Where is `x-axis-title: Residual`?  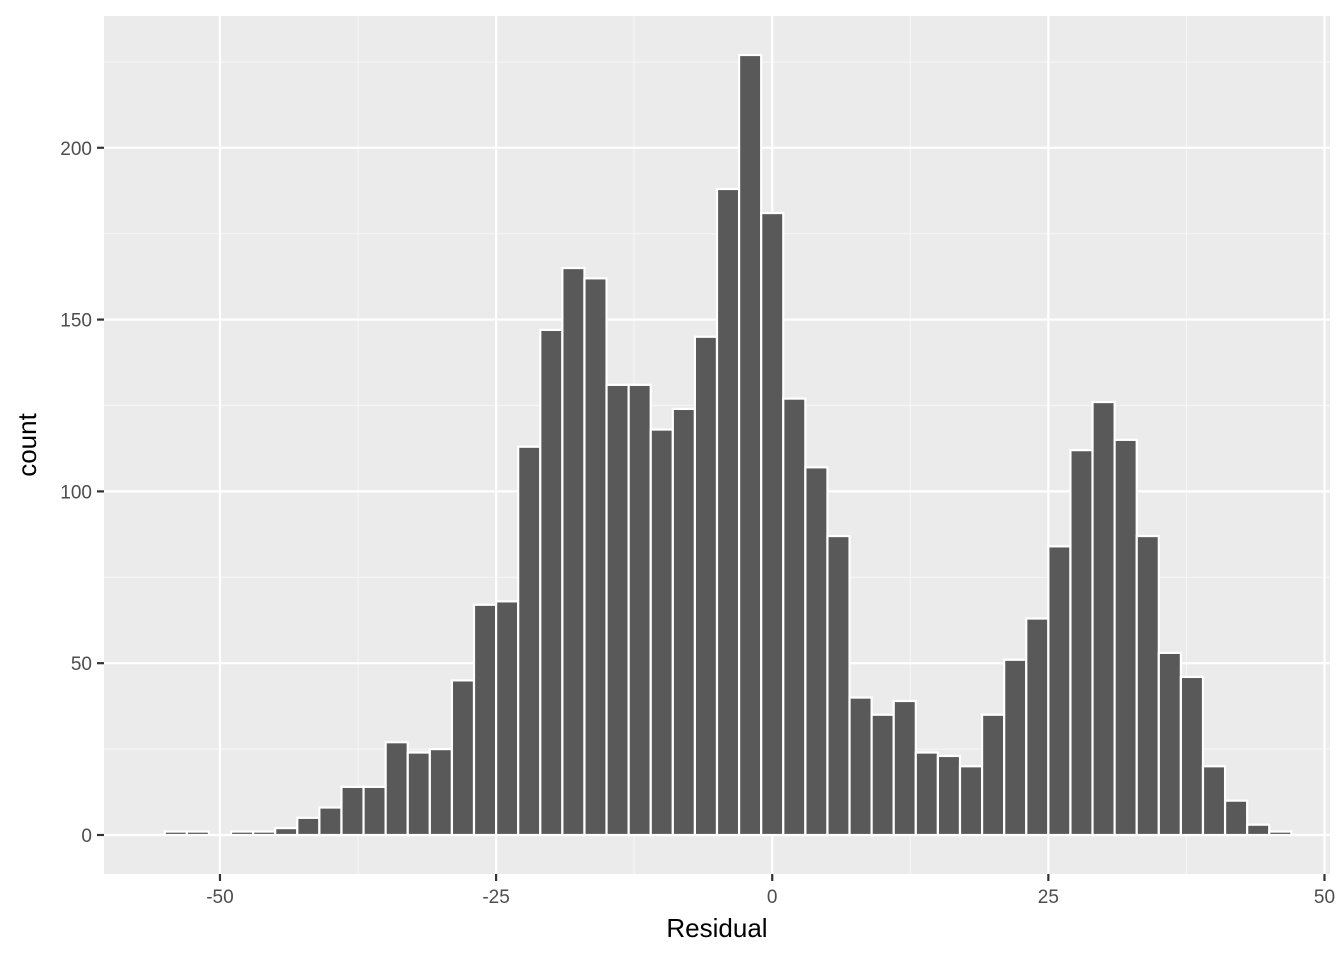
x-axis-title: Residual is located at coordinates (716, 928).